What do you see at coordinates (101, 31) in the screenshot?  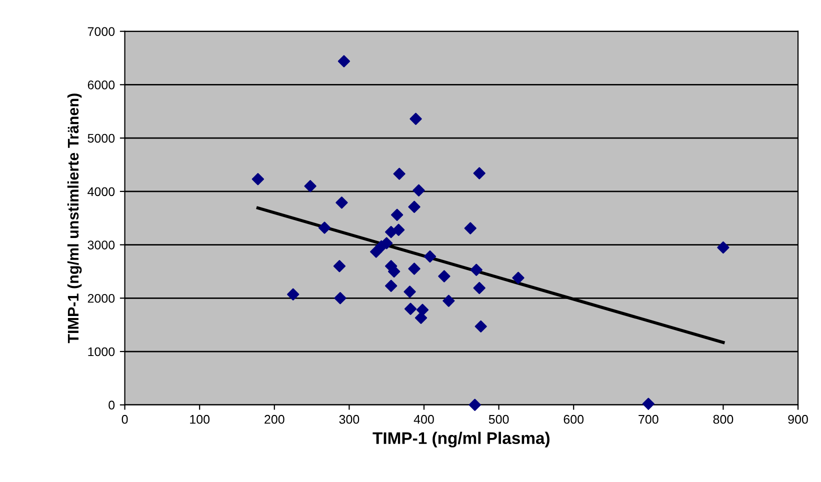 I see `y-tick-label: 7000` at bounding box center [101, 31].